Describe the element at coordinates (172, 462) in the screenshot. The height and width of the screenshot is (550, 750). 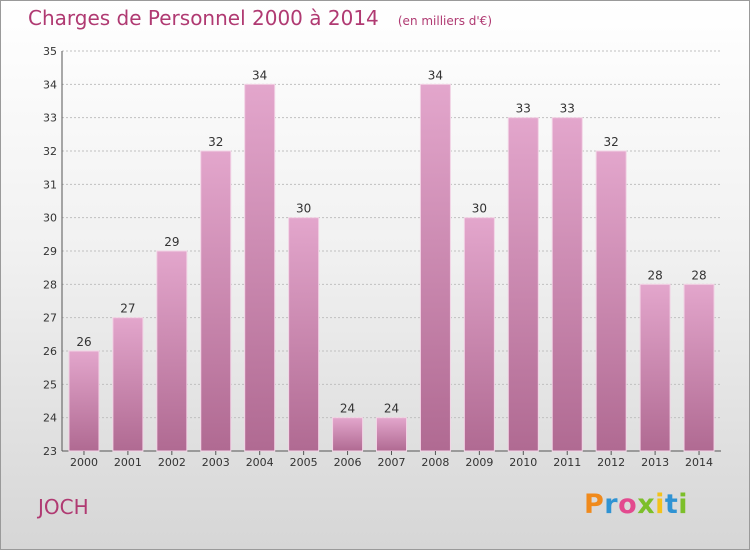
I see `x-tick-label: 2002` at that location.